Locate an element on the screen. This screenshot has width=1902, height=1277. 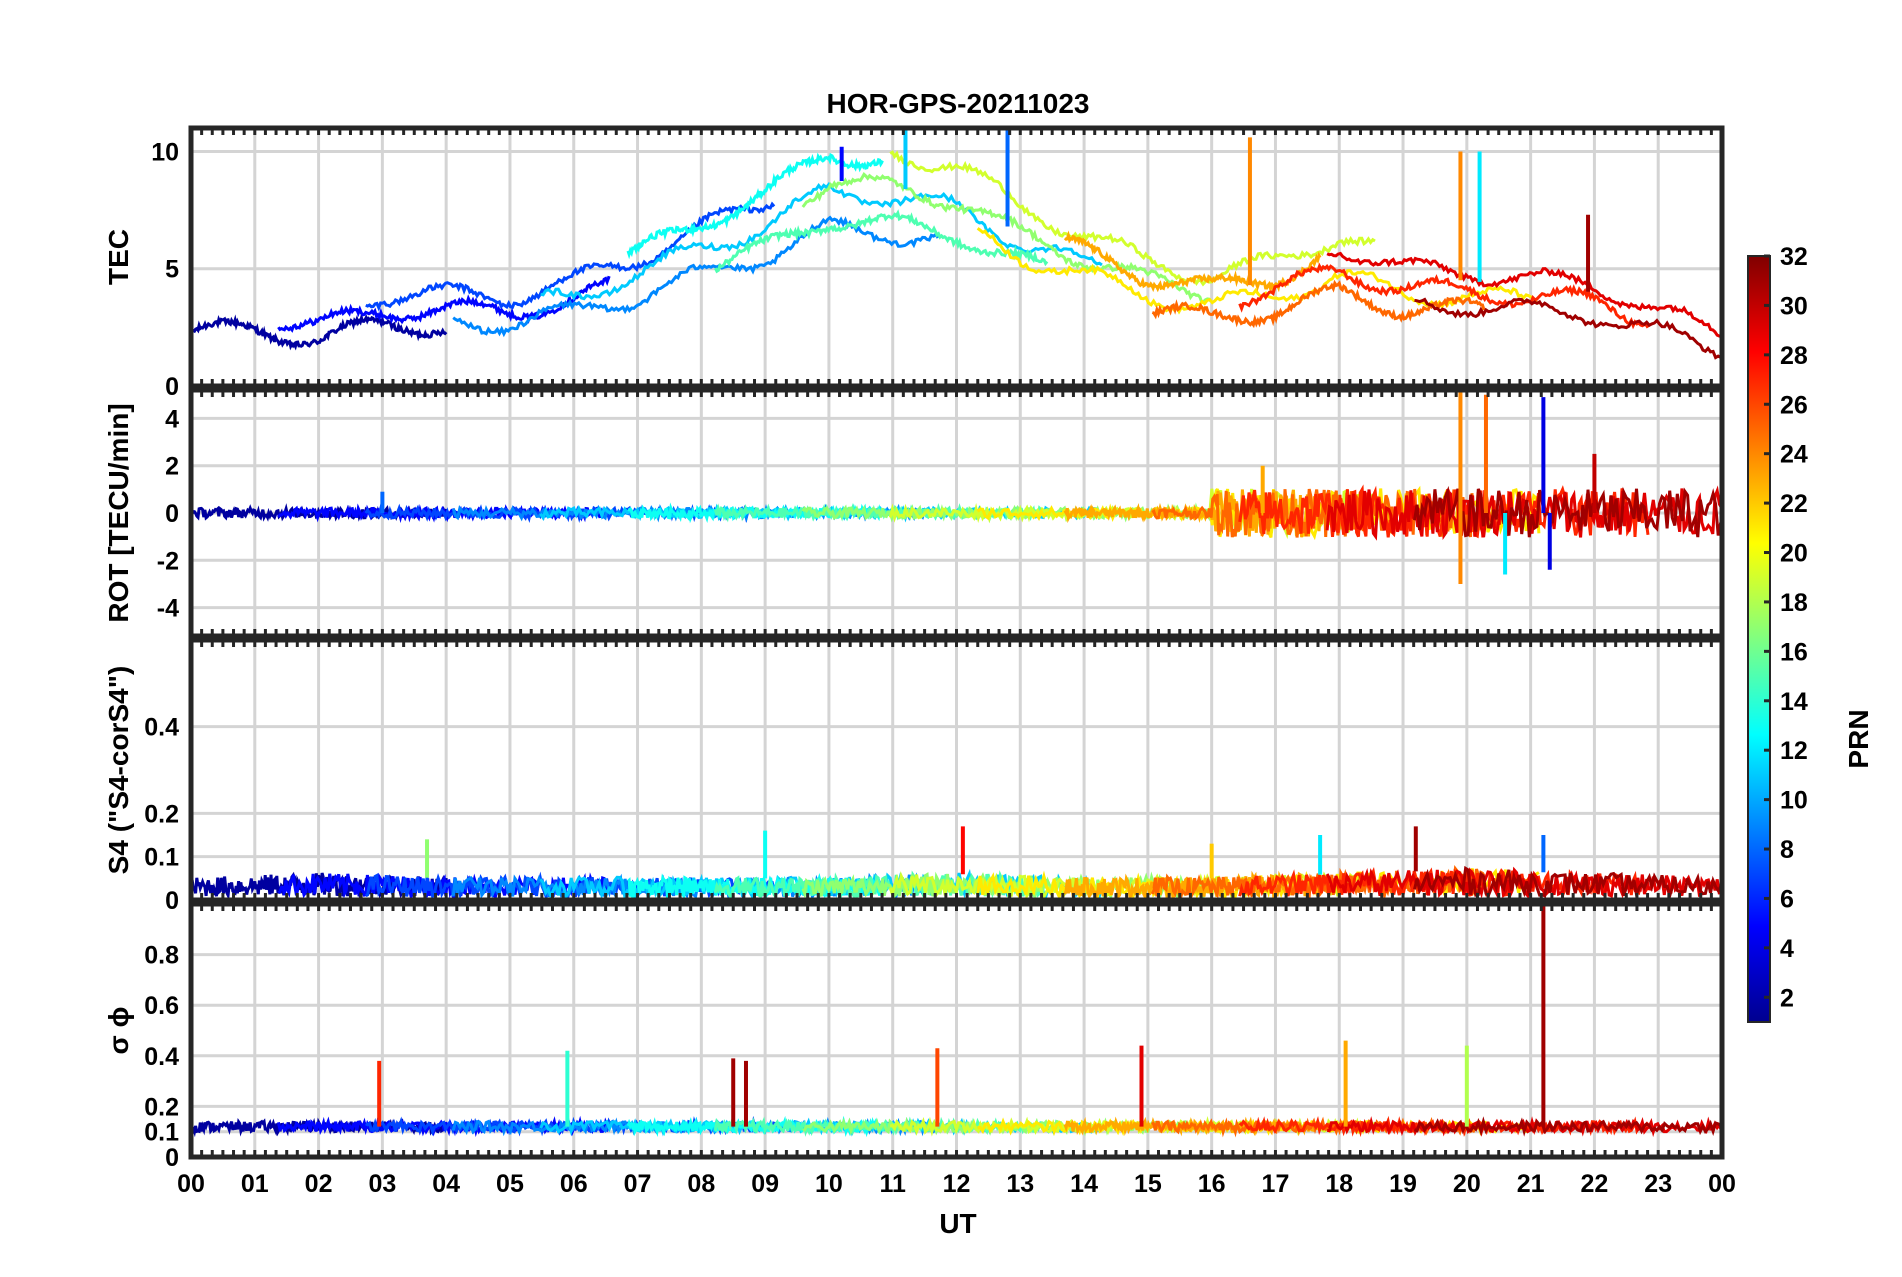
y-axis-label: TEC is located at coordinates (118, 257).